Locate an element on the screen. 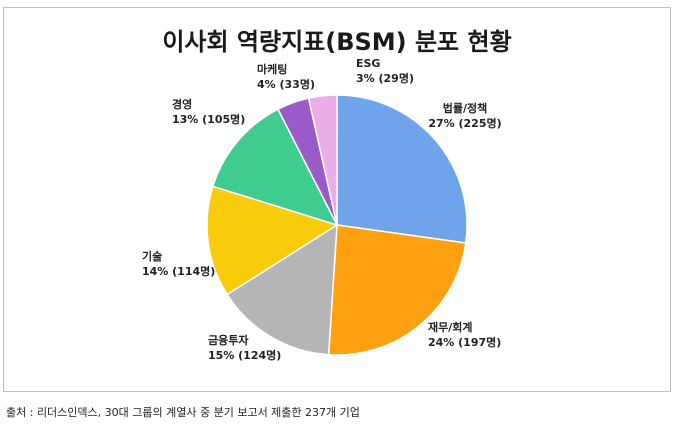  slice-label-value: 3% (29명) is located at coordinates (385, 78).